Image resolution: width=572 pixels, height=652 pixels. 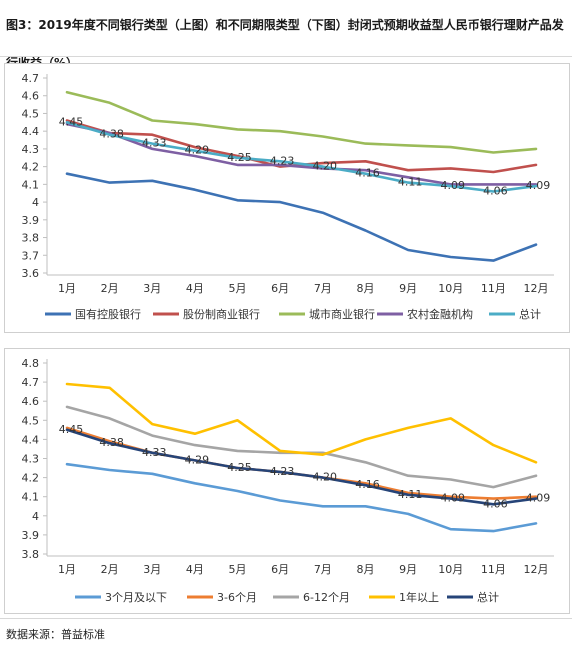 I want to click on legend-label: 3-6个月, so click(x=237, y=597).